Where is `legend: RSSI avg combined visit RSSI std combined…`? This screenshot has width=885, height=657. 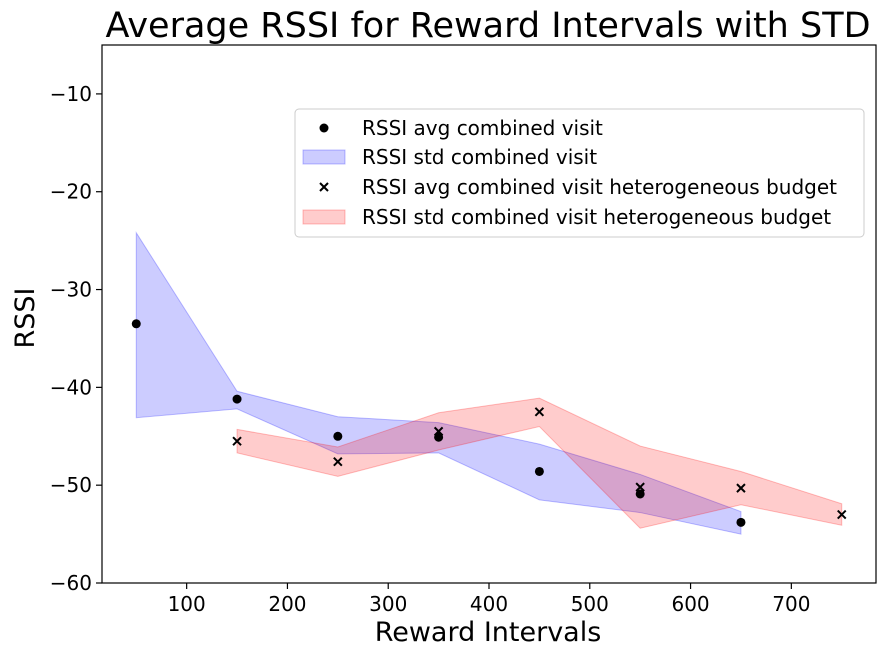
legend: RSSI avg combined visit RSSI std combined… is located at coordinates (579, 173).